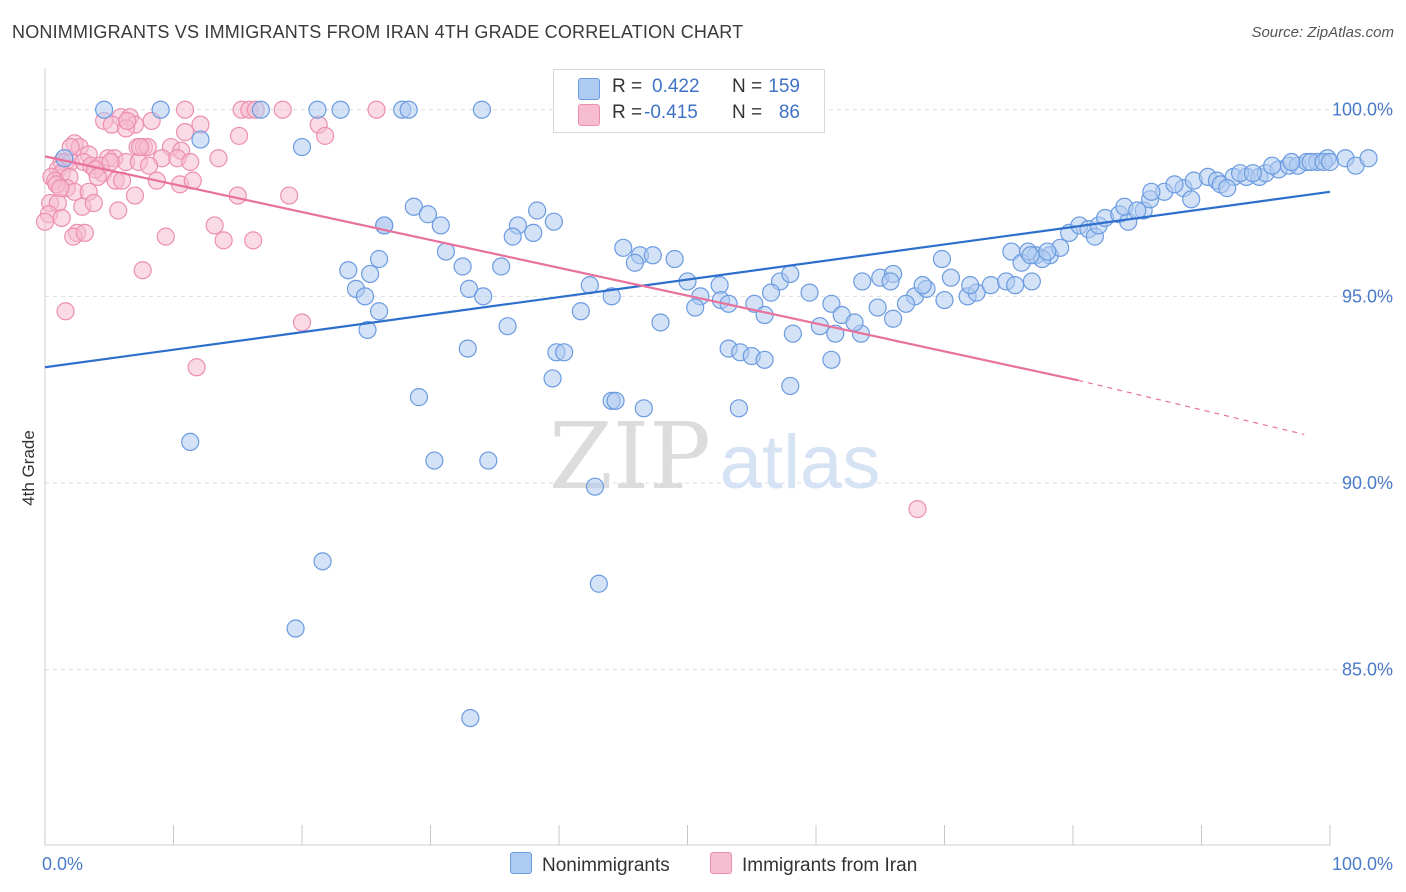 The width and height of the screenshot is (1406, 892). I want to click on x-tick-labels: 0.0% 100.0%, so click(717, 864).